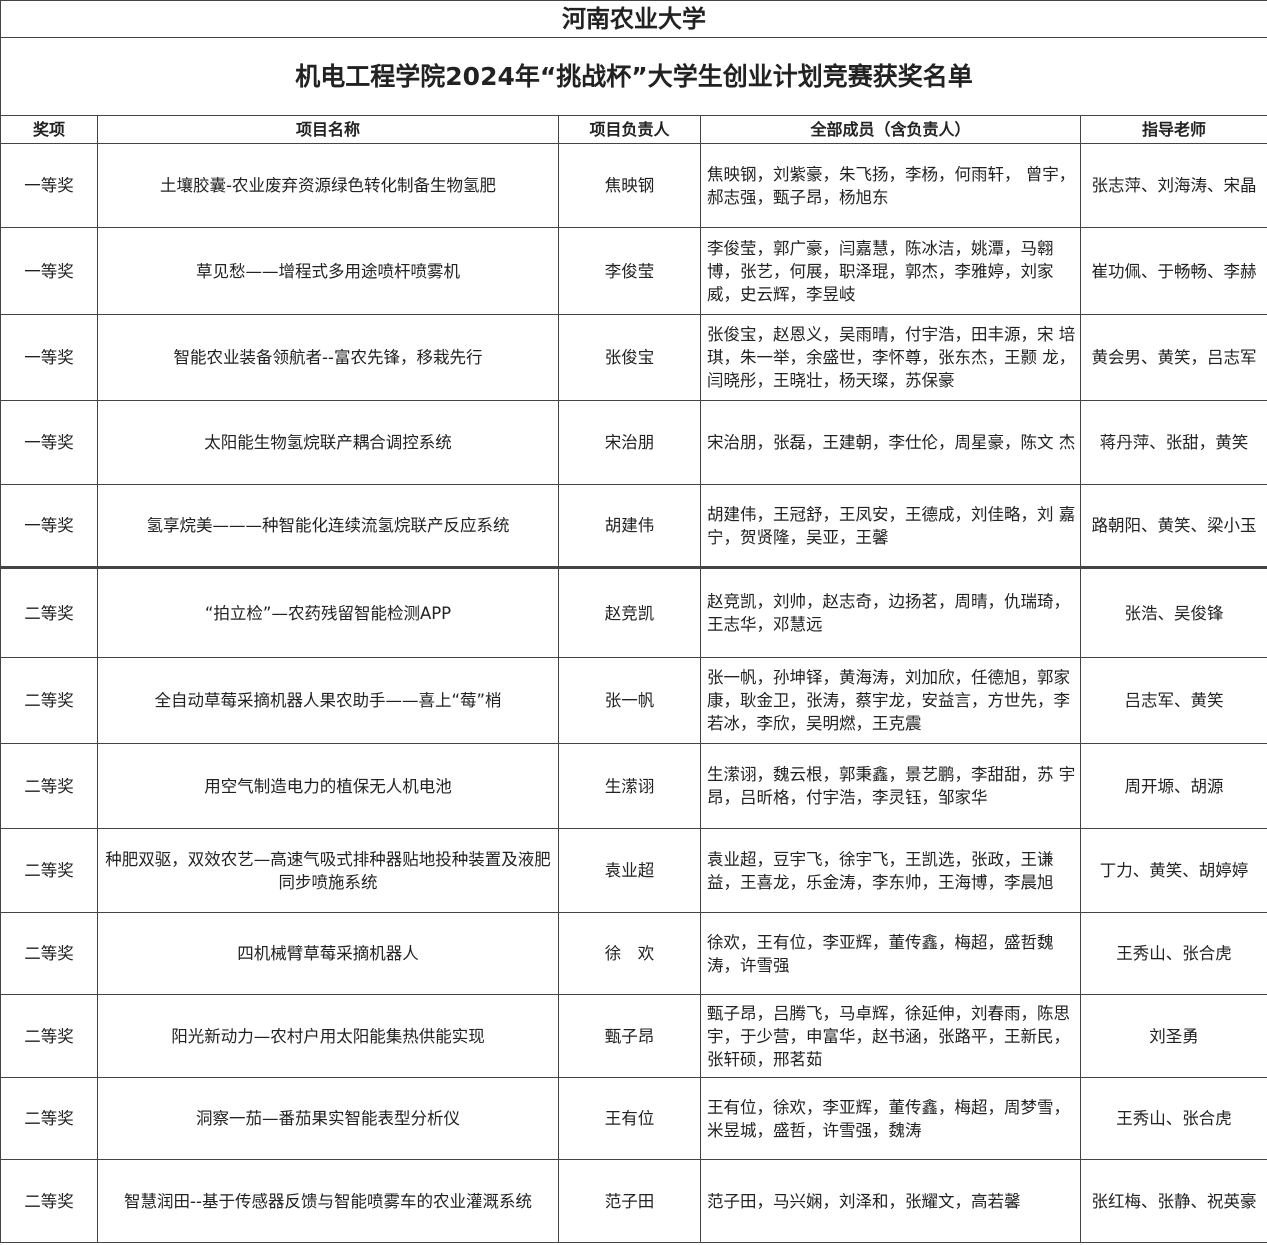 The height and width of the screenshot is (1245, 1267). Describe the element at coordinates (890, 185) in the screenshot. I see `members-cell: 焦映钢，刘紫豪，朱飞扬，李杨，何雨轩， 曾宇，郝志强，甄子昂，杨旭东` at that location.